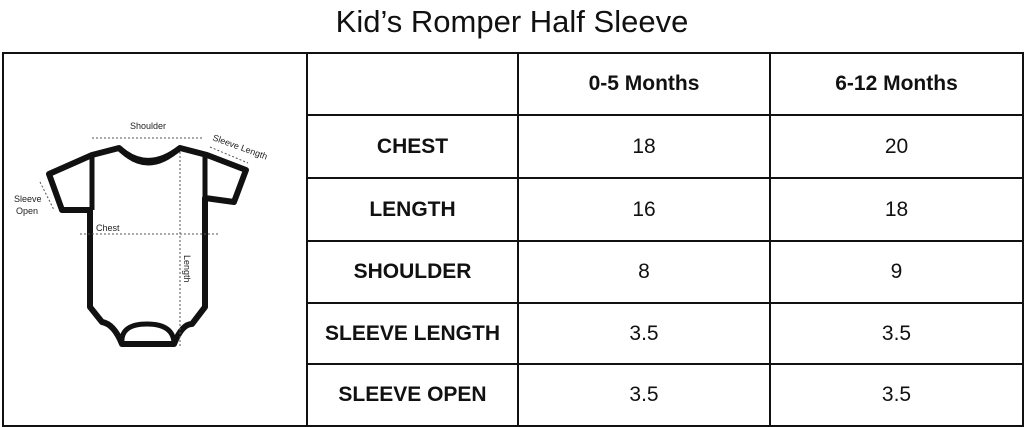 The height and width of the screenshot is (427, 1024). I want to click on chest-label: Chest, so click(108, 228).